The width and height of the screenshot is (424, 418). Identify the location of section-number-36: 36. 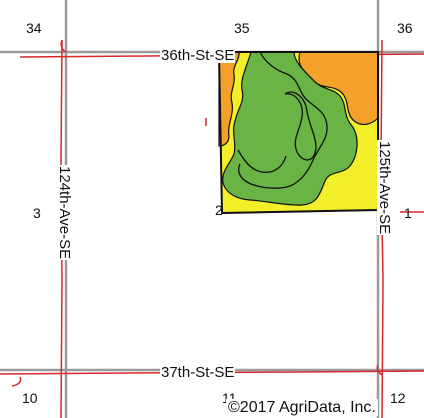
(405, 28).